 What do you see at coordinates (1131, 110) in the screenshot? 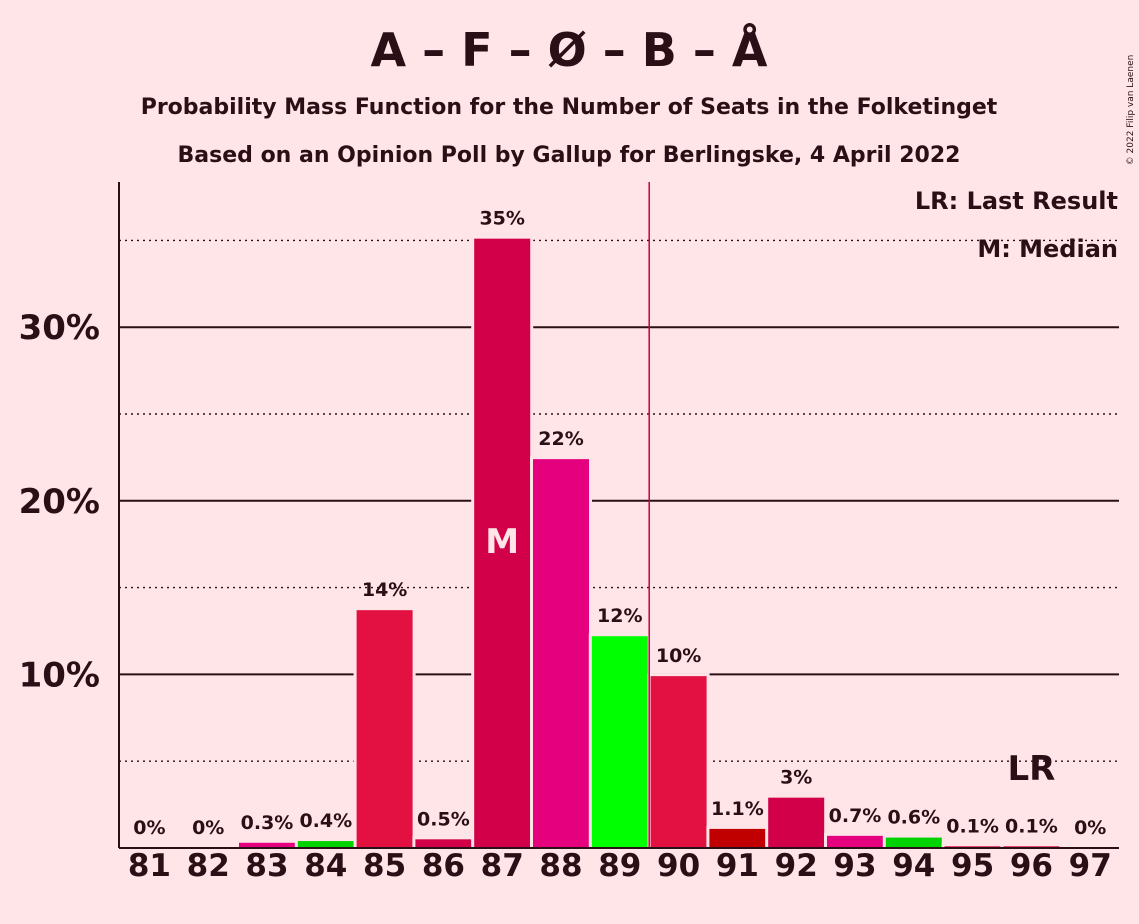
I see `copyright-note: © 2022 Filip van Laenen` at bounding box center [1131, 110].